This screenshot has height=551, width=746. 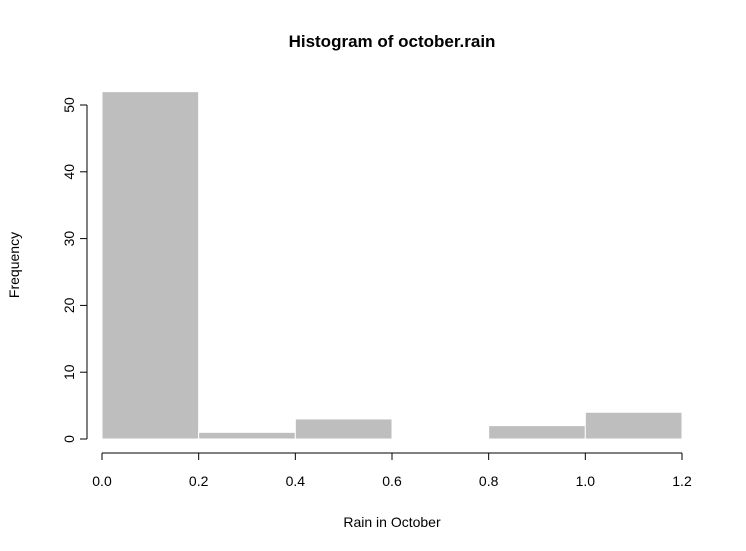 I want to click on chart-title: Histogram of october.rain, so click(x=392, y=41).